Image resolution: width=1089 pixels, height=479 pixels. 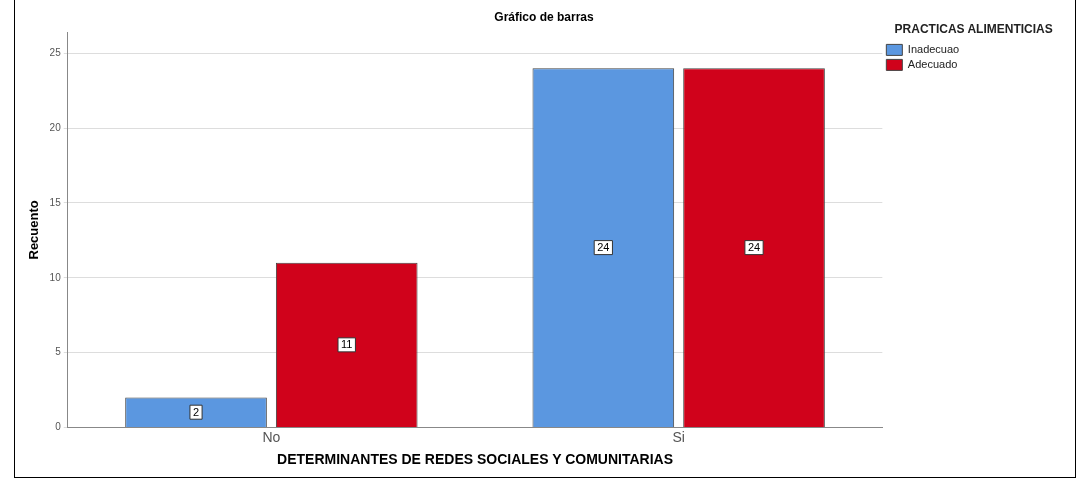 What do you see at coordinates (973, 29) in the screenshot?
I see `legend-title: PRACTICAS ALIMENTICIAS` at bounding box center [973, 29].